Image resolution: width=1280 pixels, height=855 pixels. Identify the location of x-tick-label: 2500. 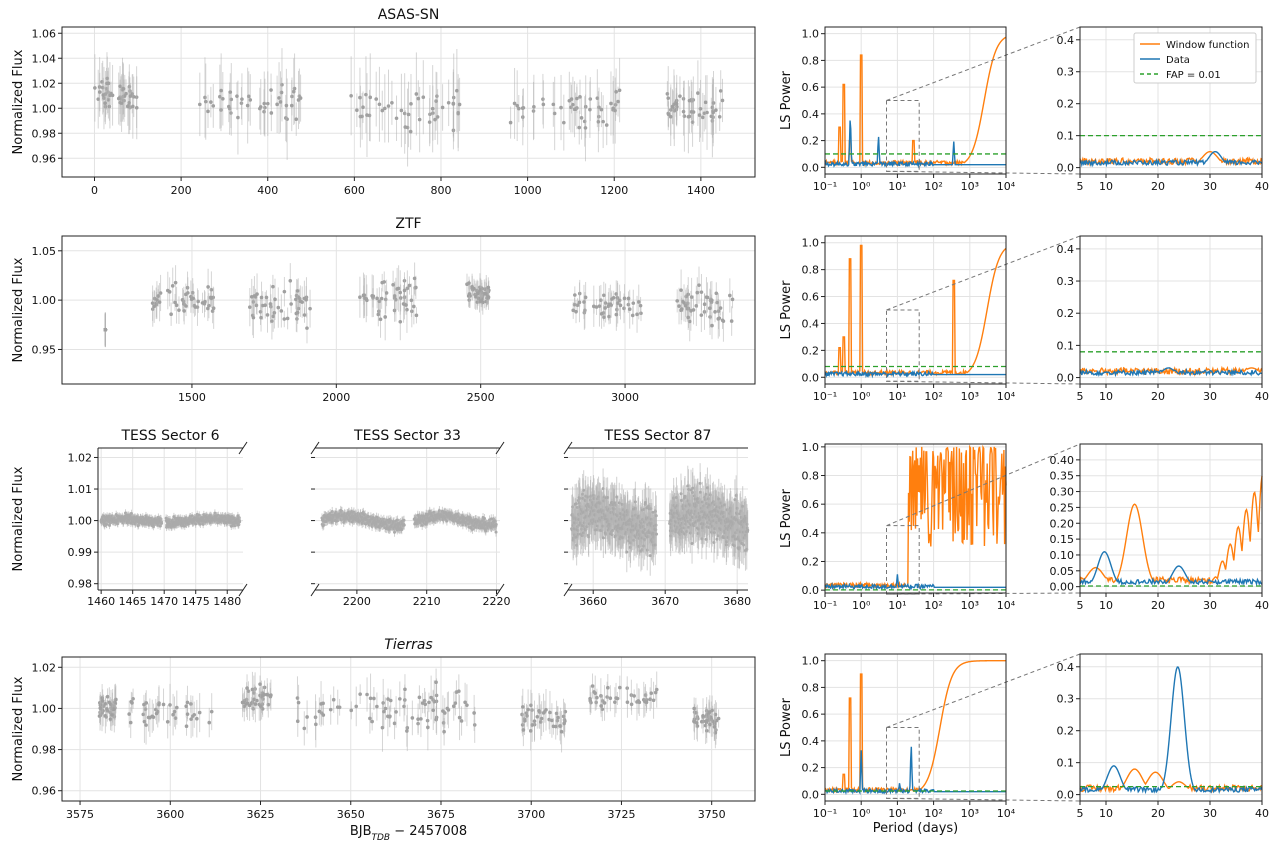
(481, 397).